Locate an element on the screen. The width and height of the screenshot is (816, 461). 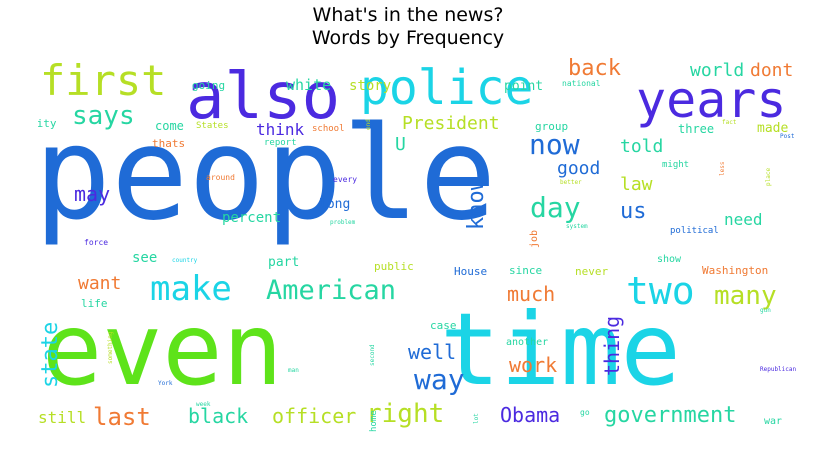
word-day: day is located at coordinates (555, 207).